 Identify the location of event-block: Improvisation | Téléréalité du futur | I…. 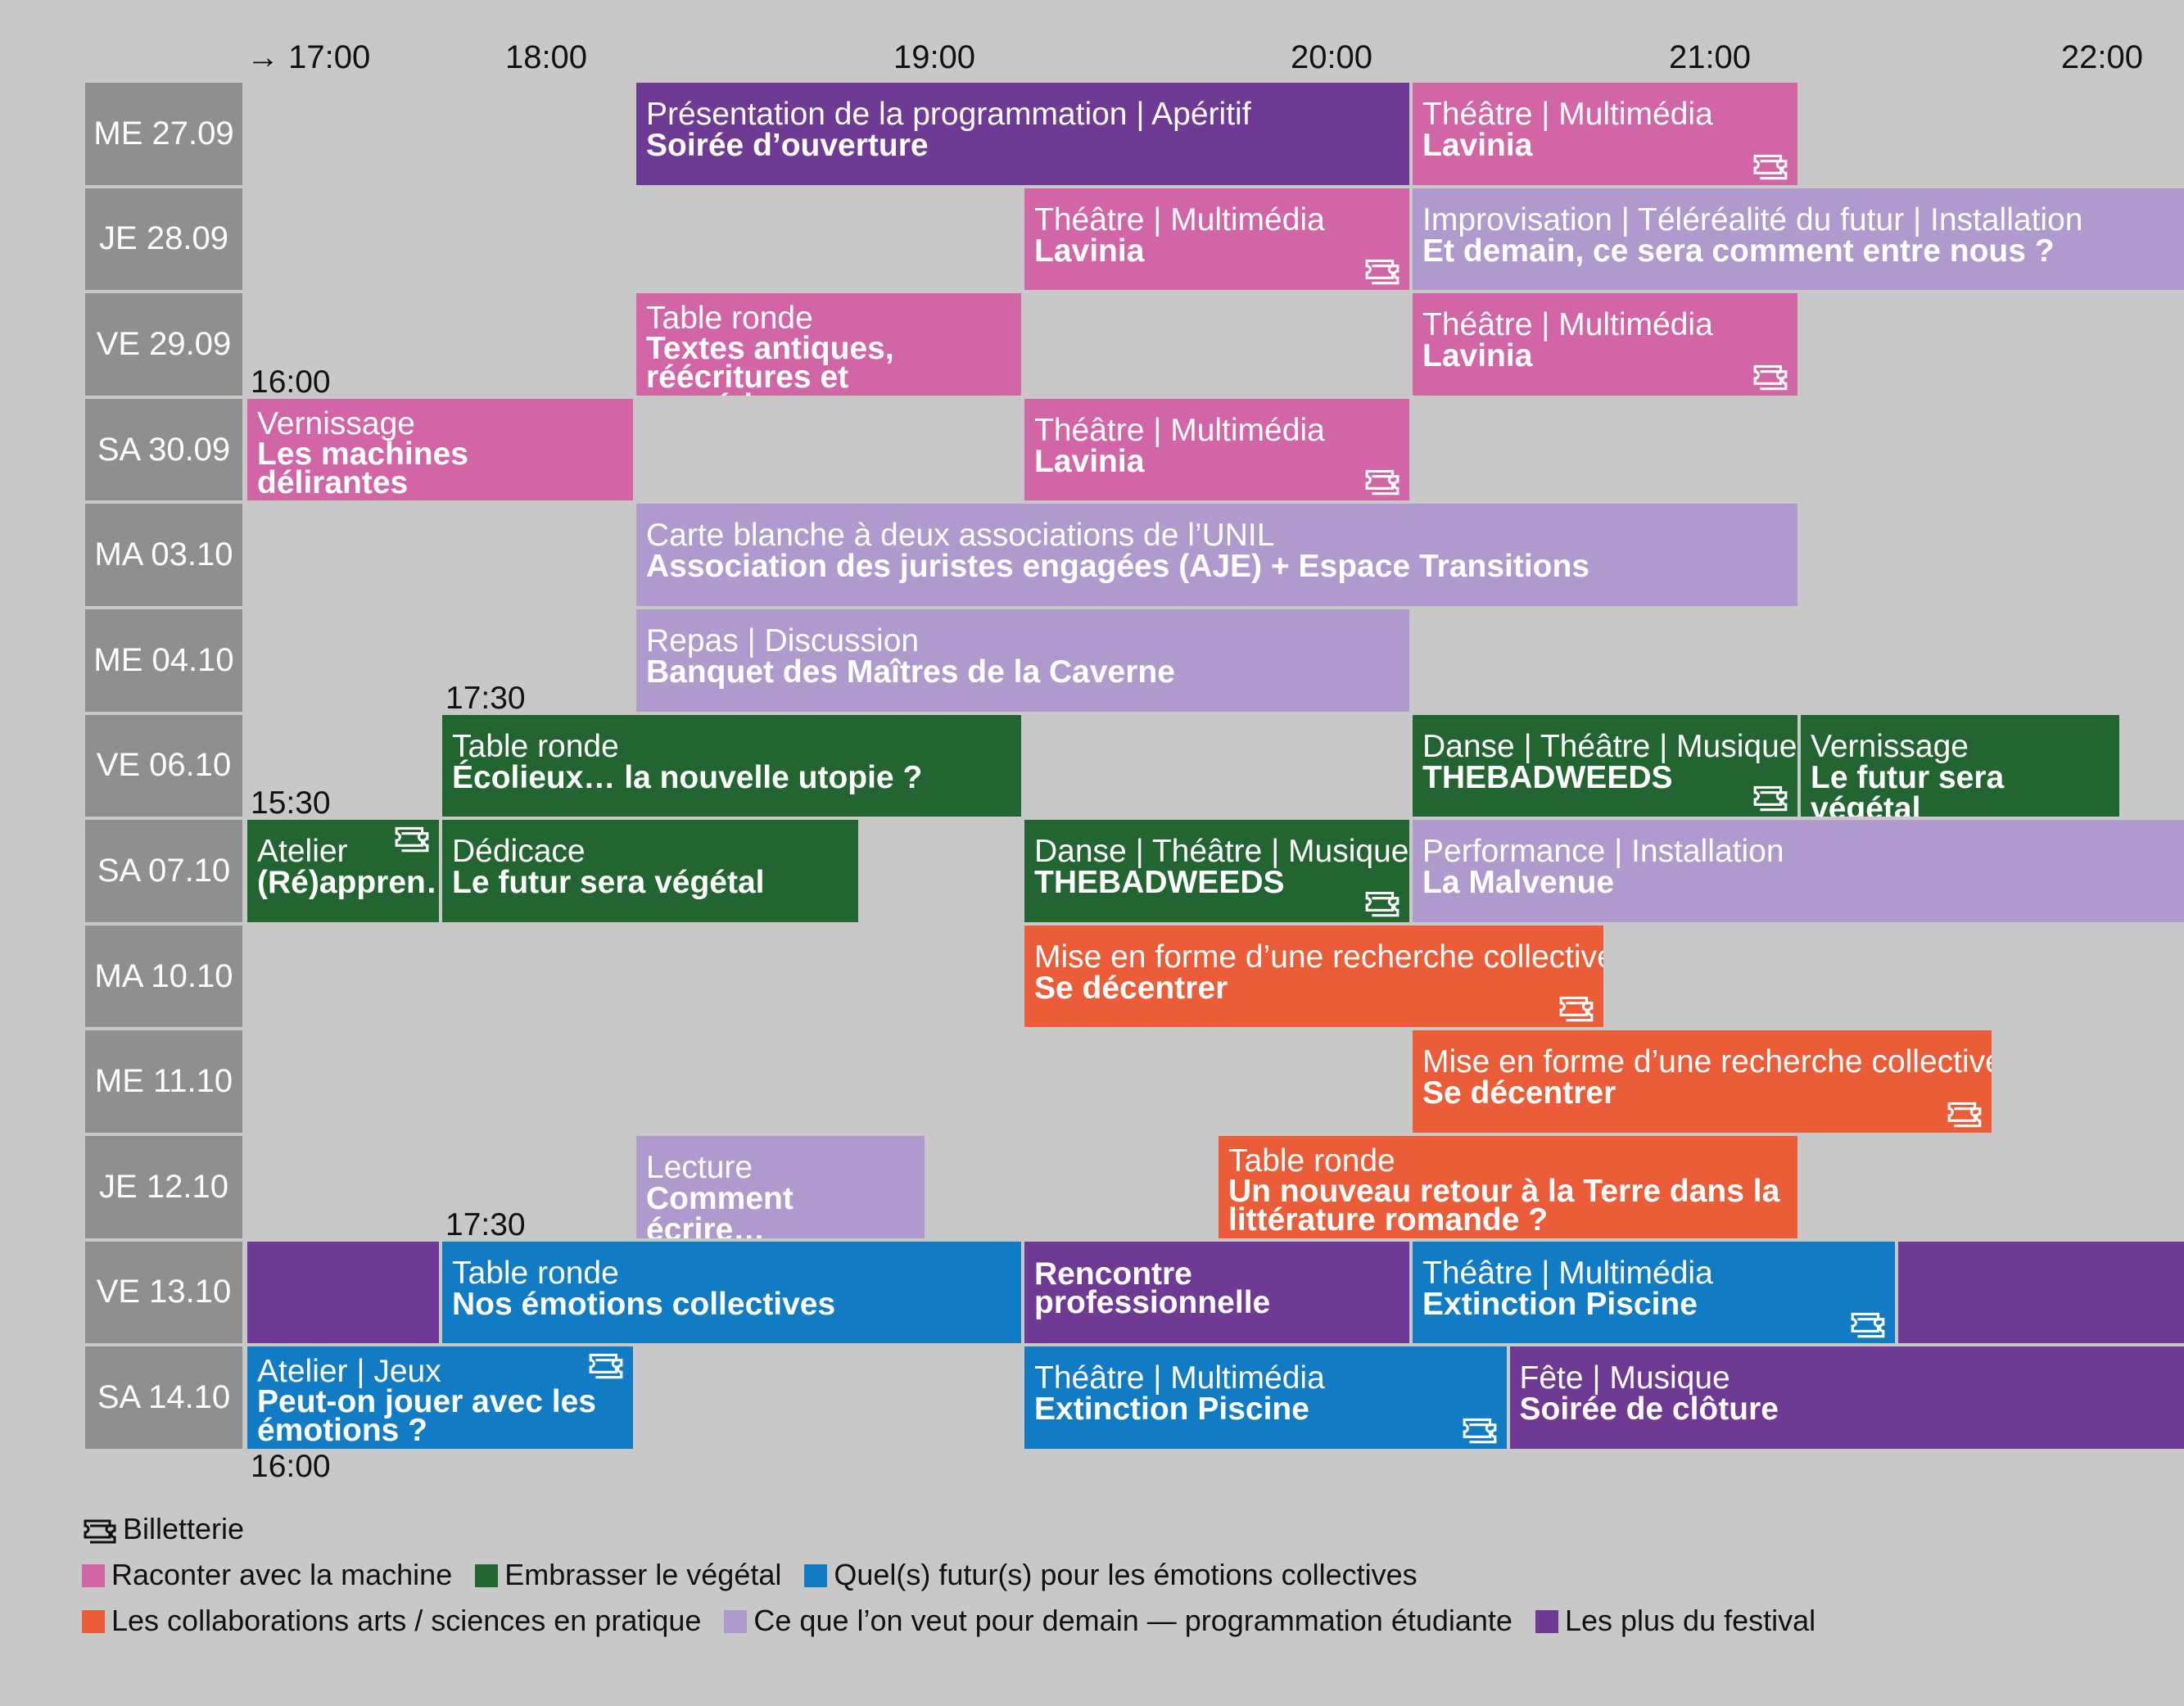
(1798, 239).